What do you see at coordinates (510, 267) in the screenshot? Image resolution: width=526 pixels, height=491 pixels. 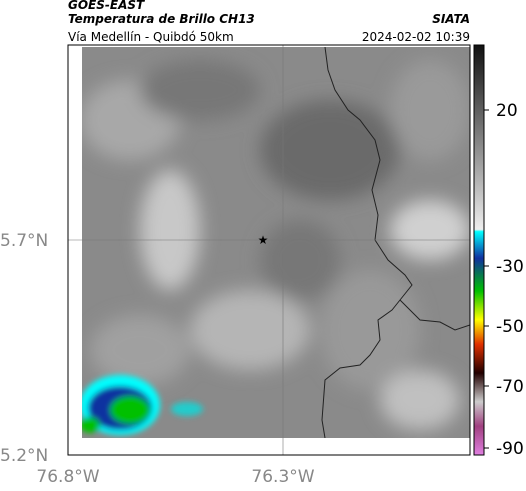 I see `colorbar-label: -30` at bounding box center [510, 267].